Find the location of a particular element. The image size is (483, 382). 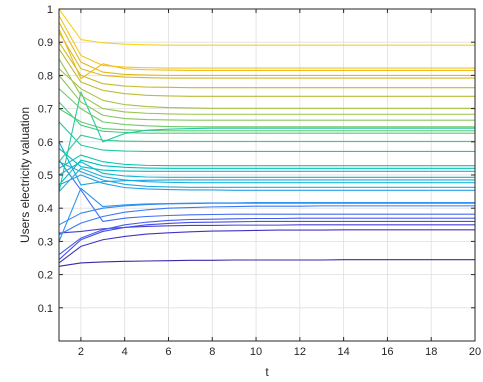

y-tick-label: 0.2 is located at coordinates (45, 276).